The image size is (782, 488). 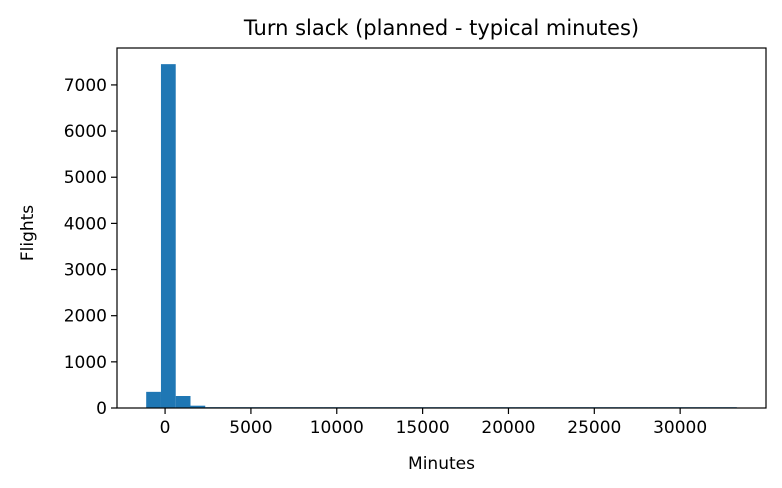 I want to click on y-tick-label: 3000, so click(x=85, y=271).